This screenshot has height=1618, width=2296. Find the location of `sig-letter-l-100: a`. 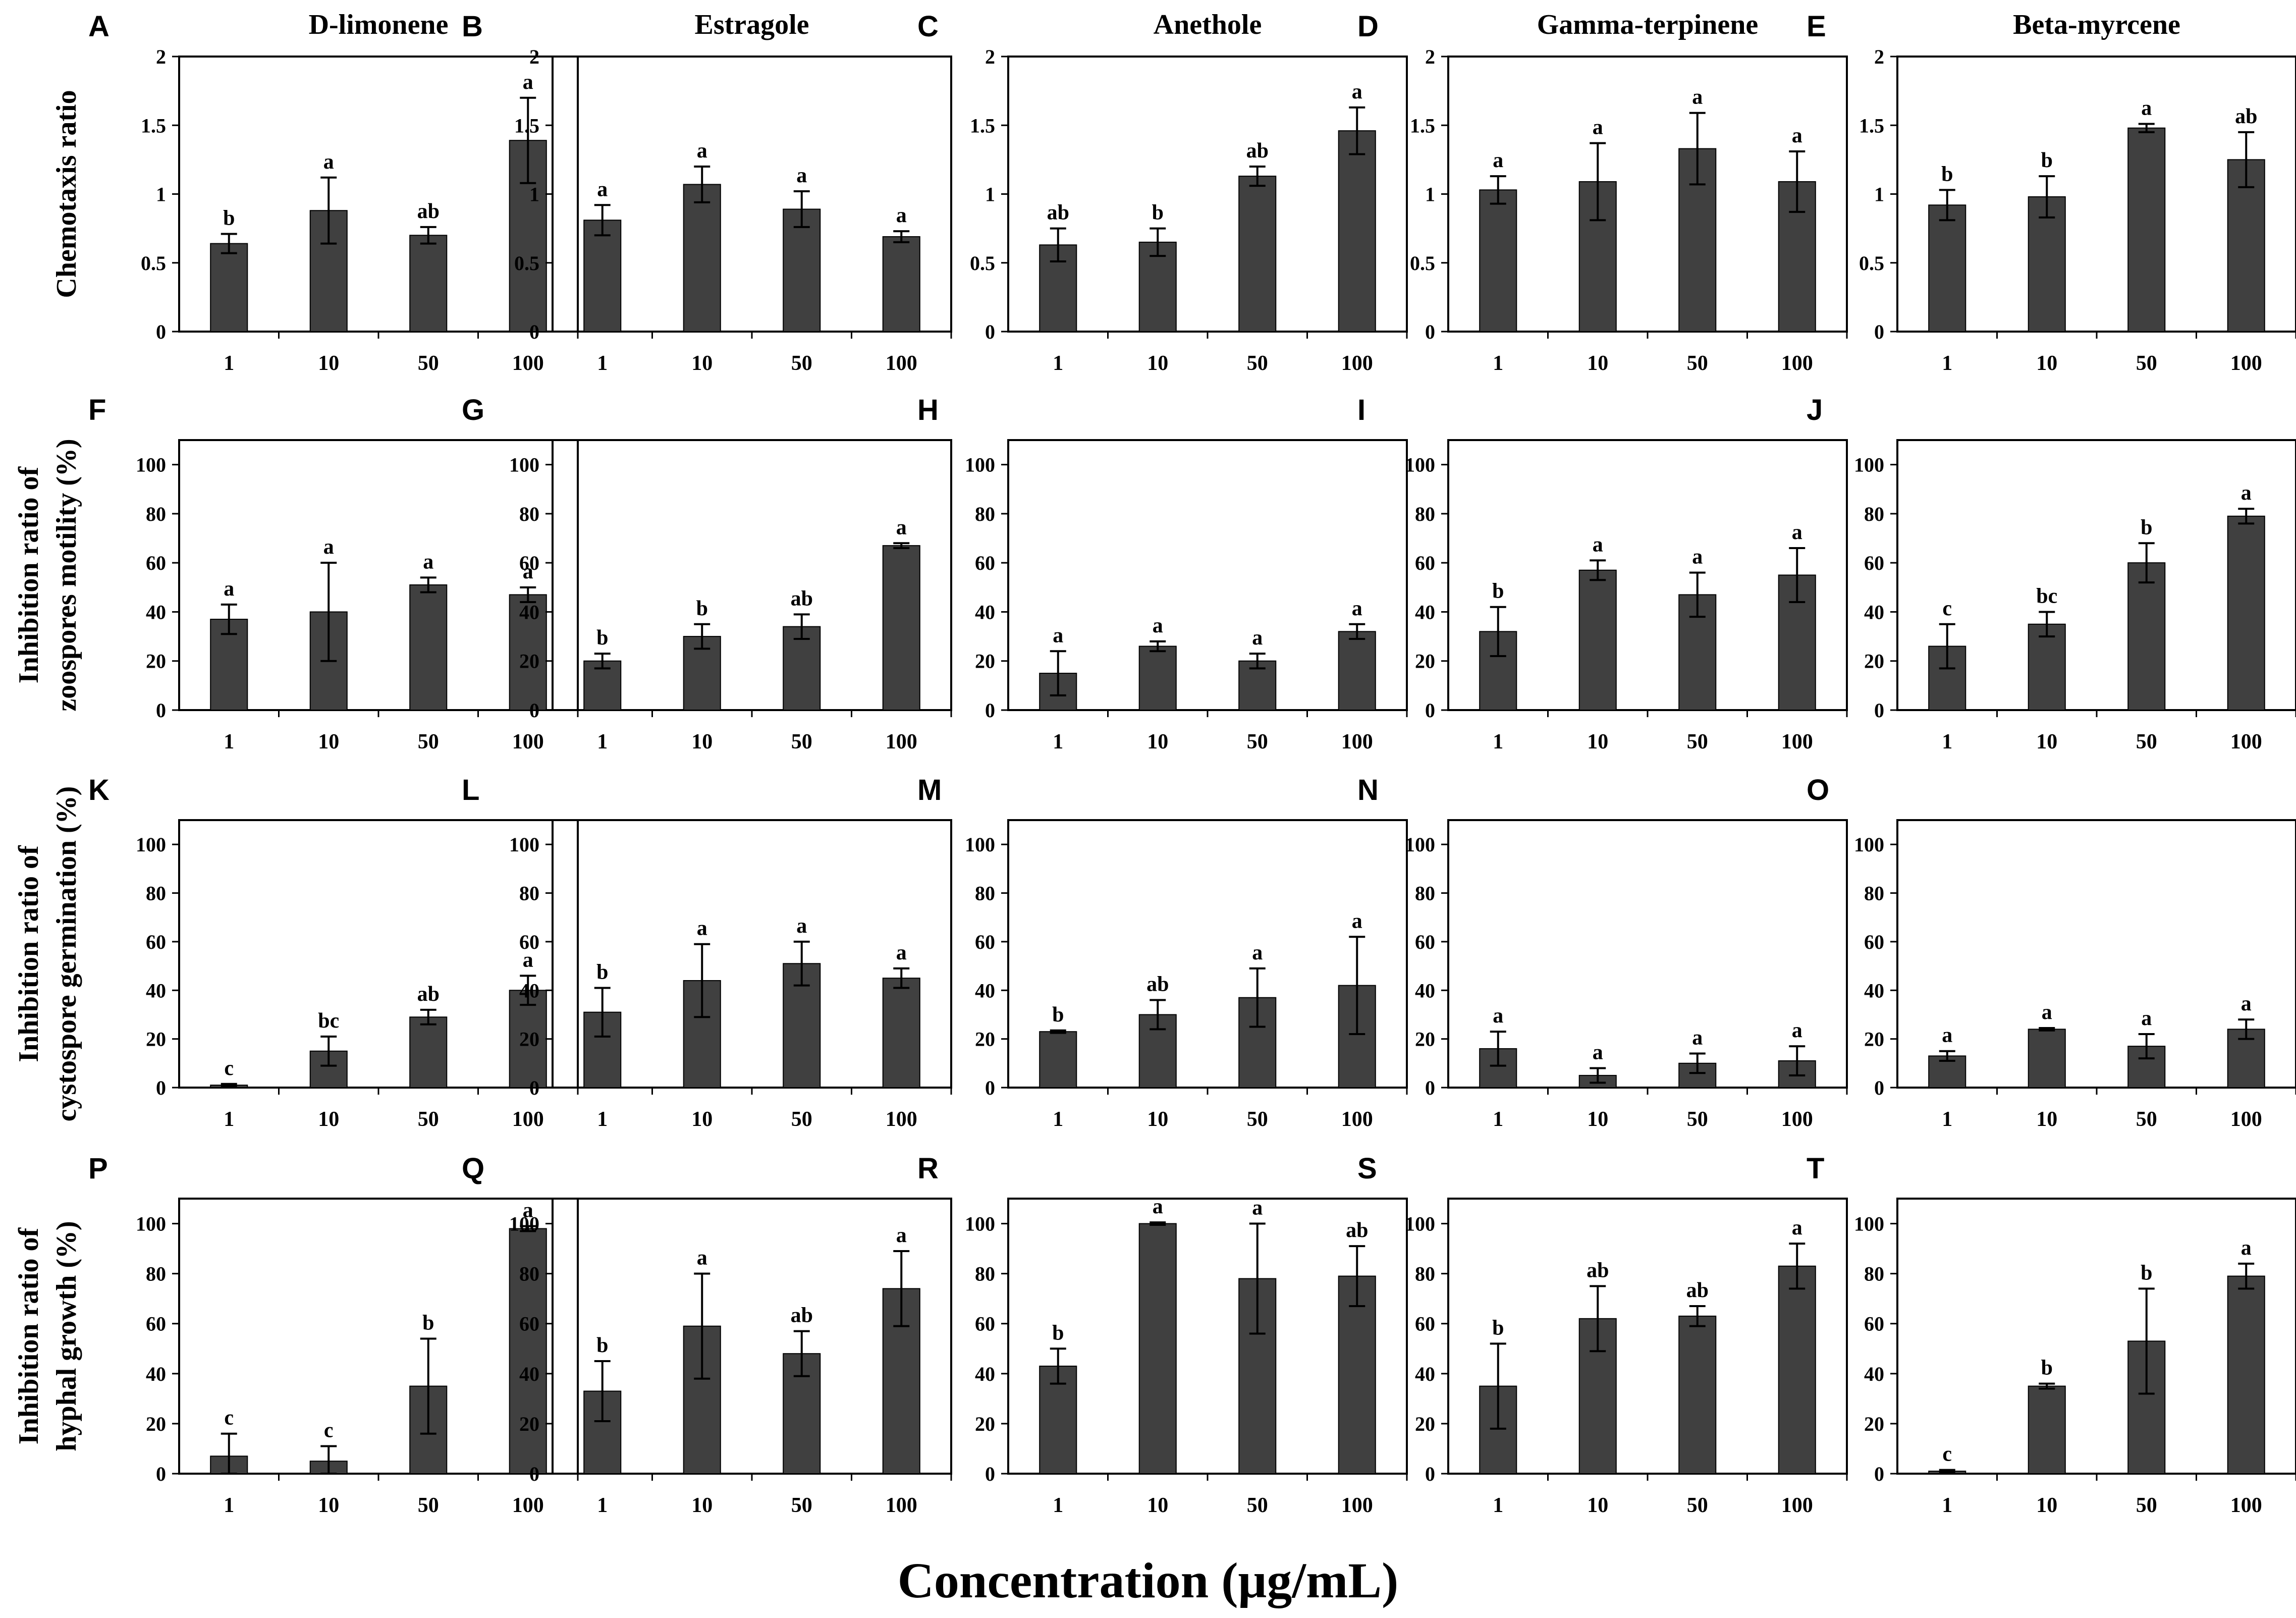

sig-letter-l-100: a is located at coordinates (901, 952).